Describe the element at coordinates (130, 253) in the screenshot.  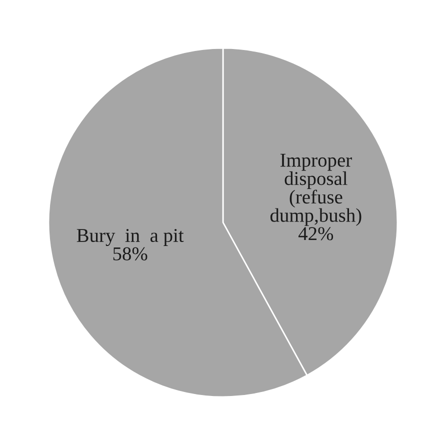
I see `data-label: 58%` at that location.